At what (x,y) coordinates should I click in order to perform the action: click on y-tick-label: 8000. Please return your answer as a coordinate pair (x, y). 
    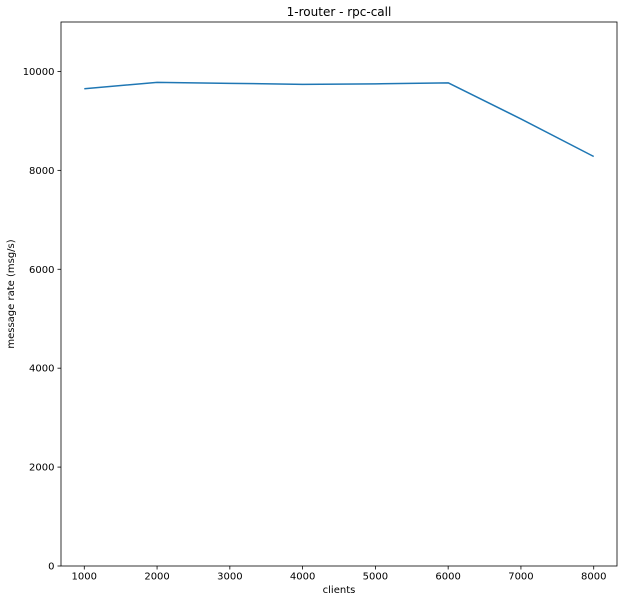
    Looking at the image, I should click on (41, 171).